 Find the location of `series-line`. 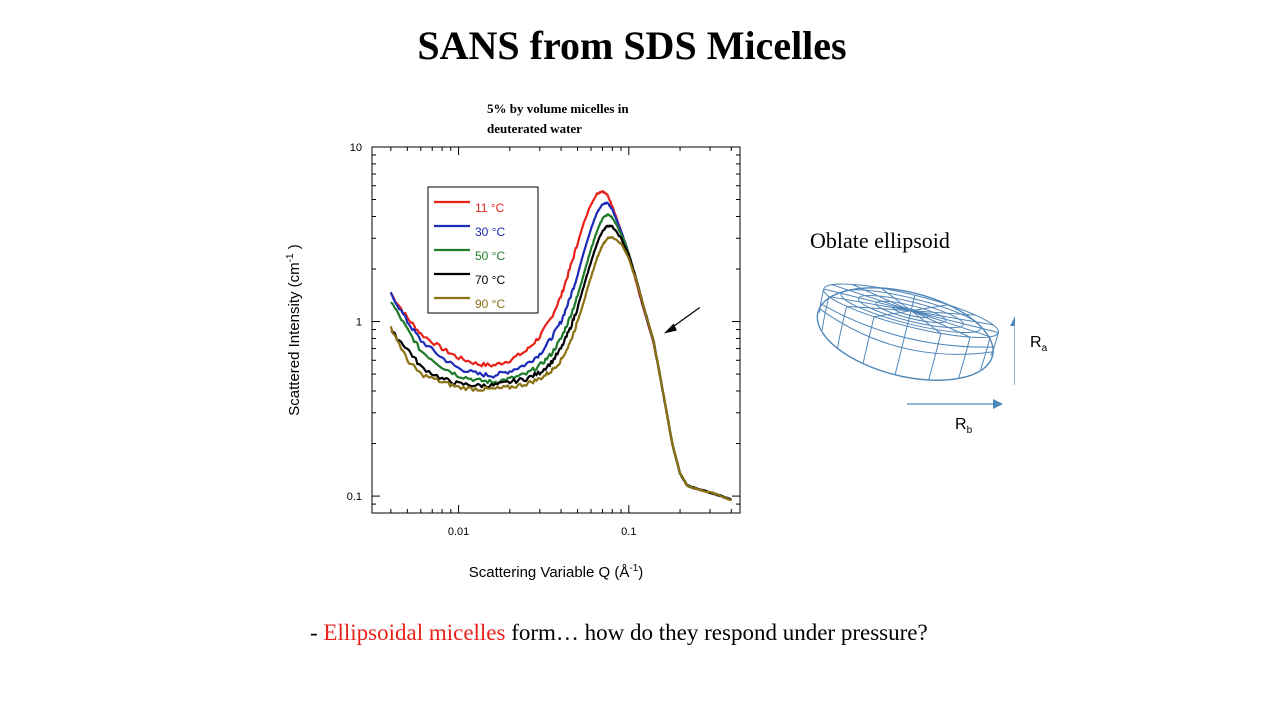

series-line is located at coordinates (560, 368).